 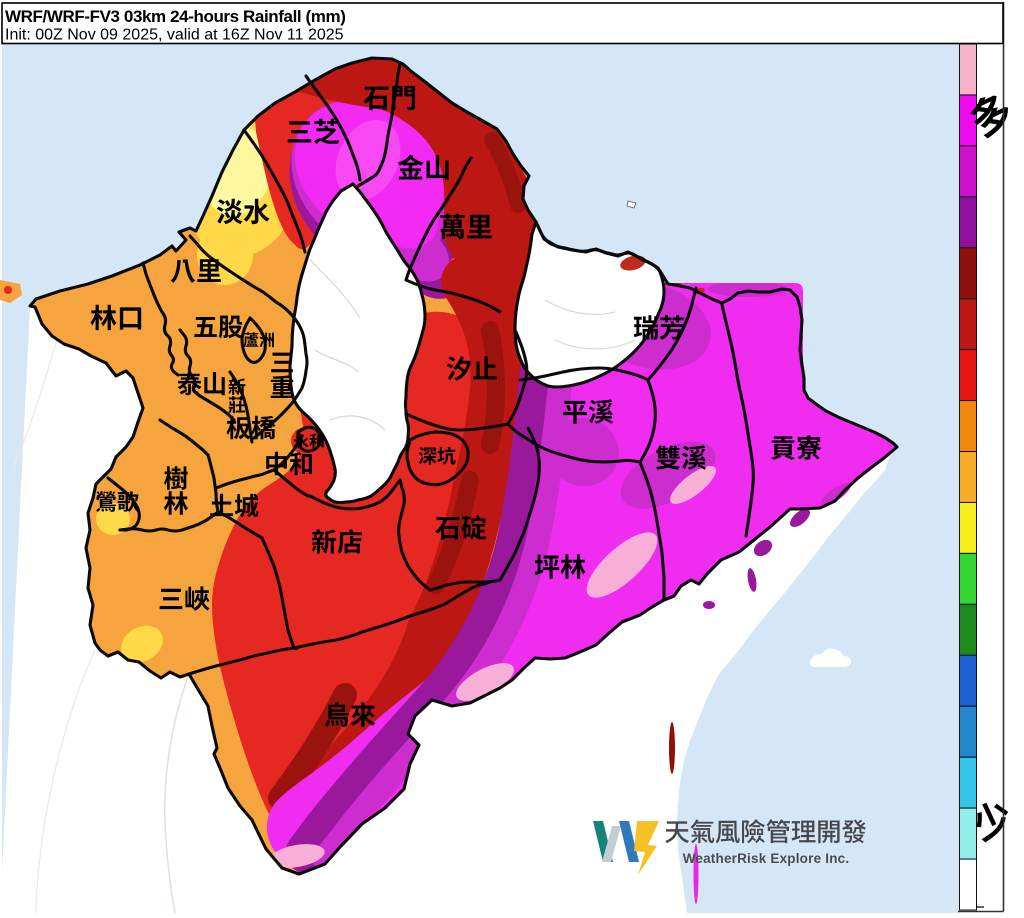 What do you see at coordinates (175, 16) in the screenshot?
I see `svg-text:WRF/WRF-FV3 03km 24-hours Rain: WRF/WRF-FV3 03km 24-hours Rainfall (mm)` at bounding box center [175, 16].